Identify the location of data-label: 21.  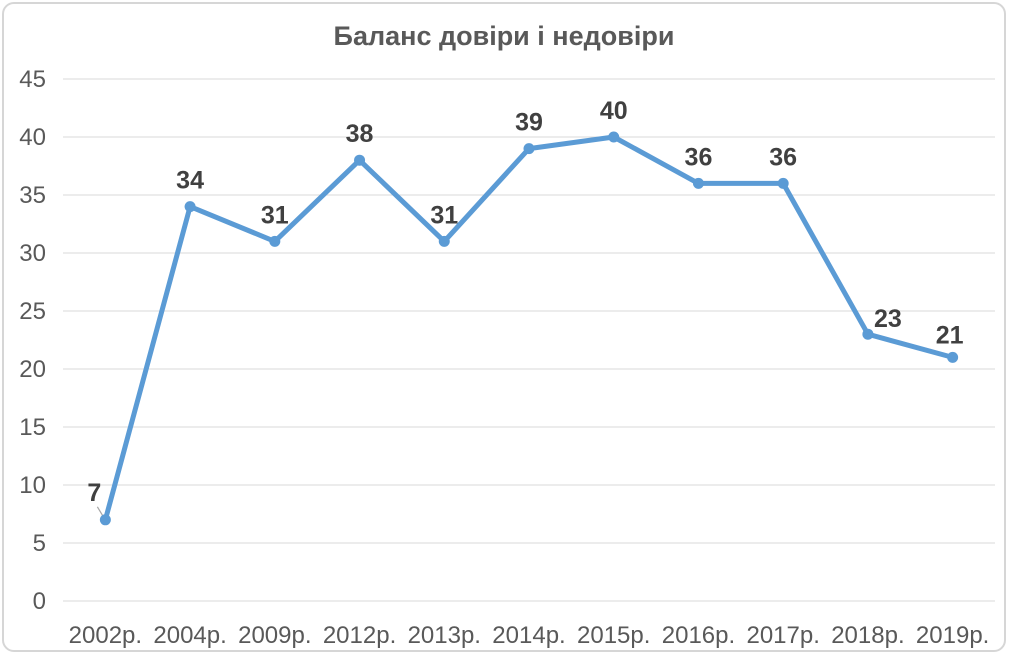
(950, 335).